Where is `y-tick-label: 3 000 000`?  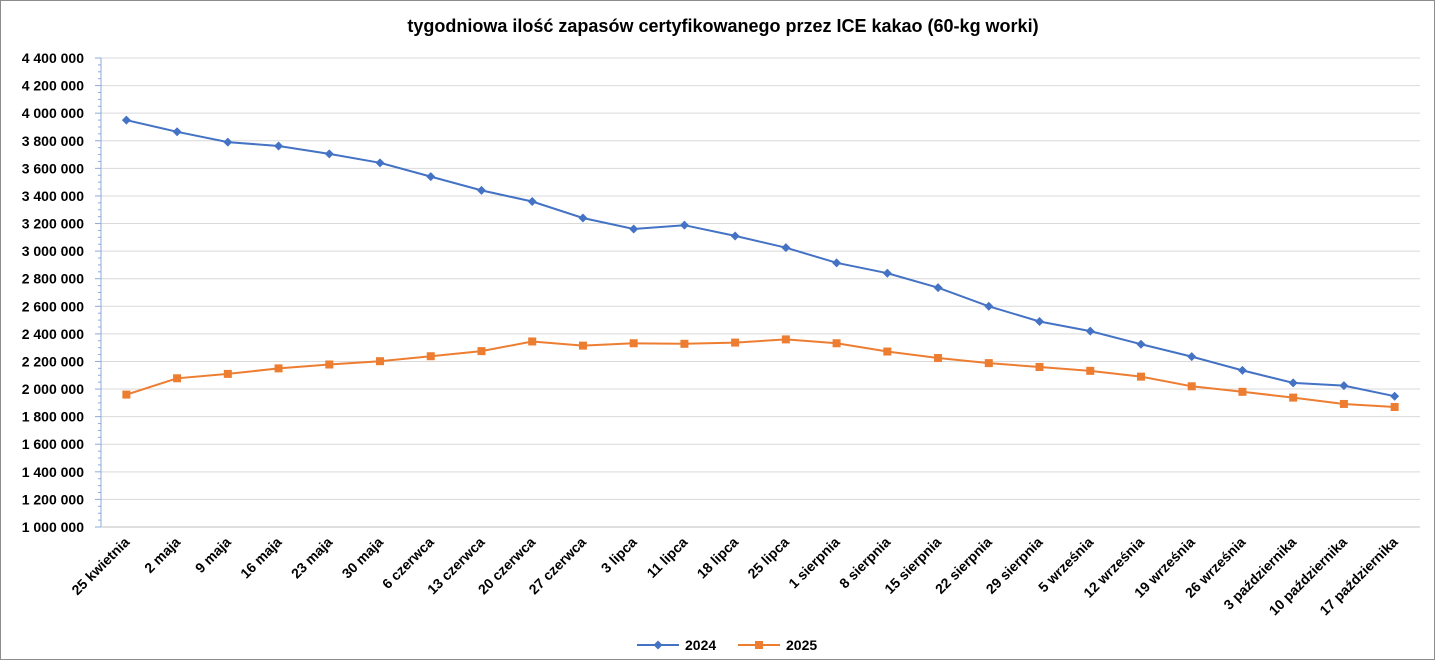 y-tick-label: 3 000 000 is located at coordinates (53, 251).